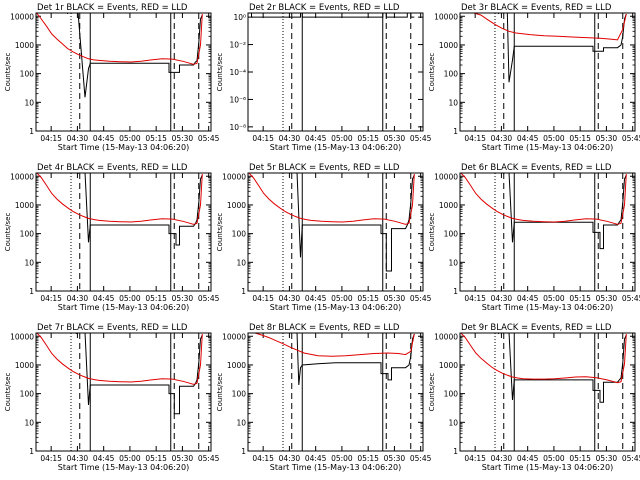 The width and height of the screenshot is (640, 480). What do you see at coordinates (324, 8) in the screenshot?
I see `panel-title: Det 2r BLACK = Events, RED = LLD` at bounding box center [324, 8].